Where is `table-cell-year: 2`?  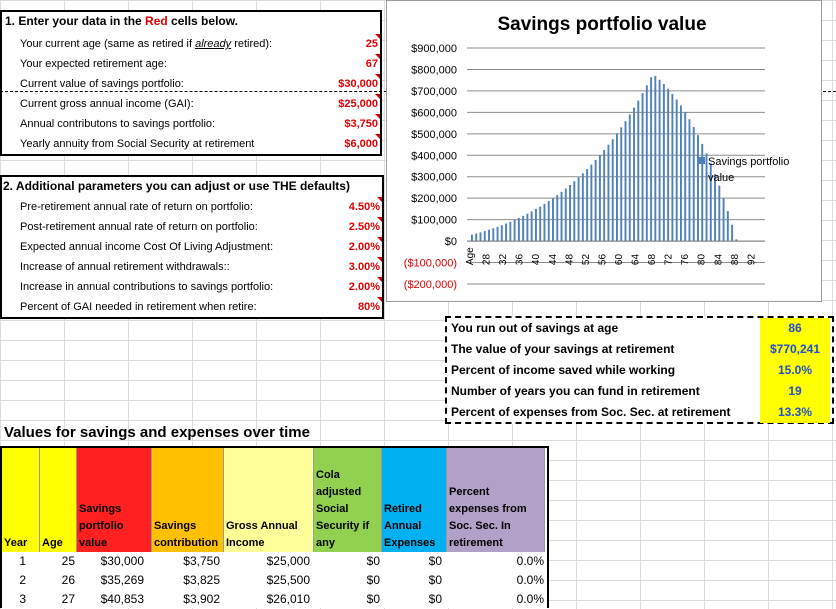
table-cell-year: 2 is located at coordinates (22, 580).